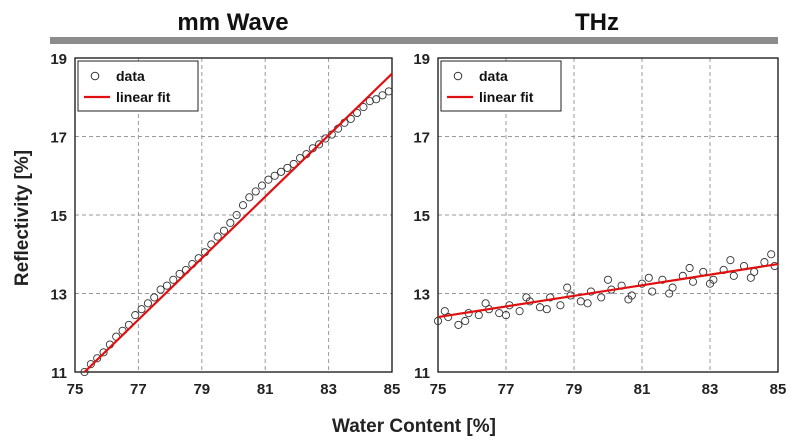 This screenshot has width=793, height=447. I want to click on separator-bar, so click(414, 40).